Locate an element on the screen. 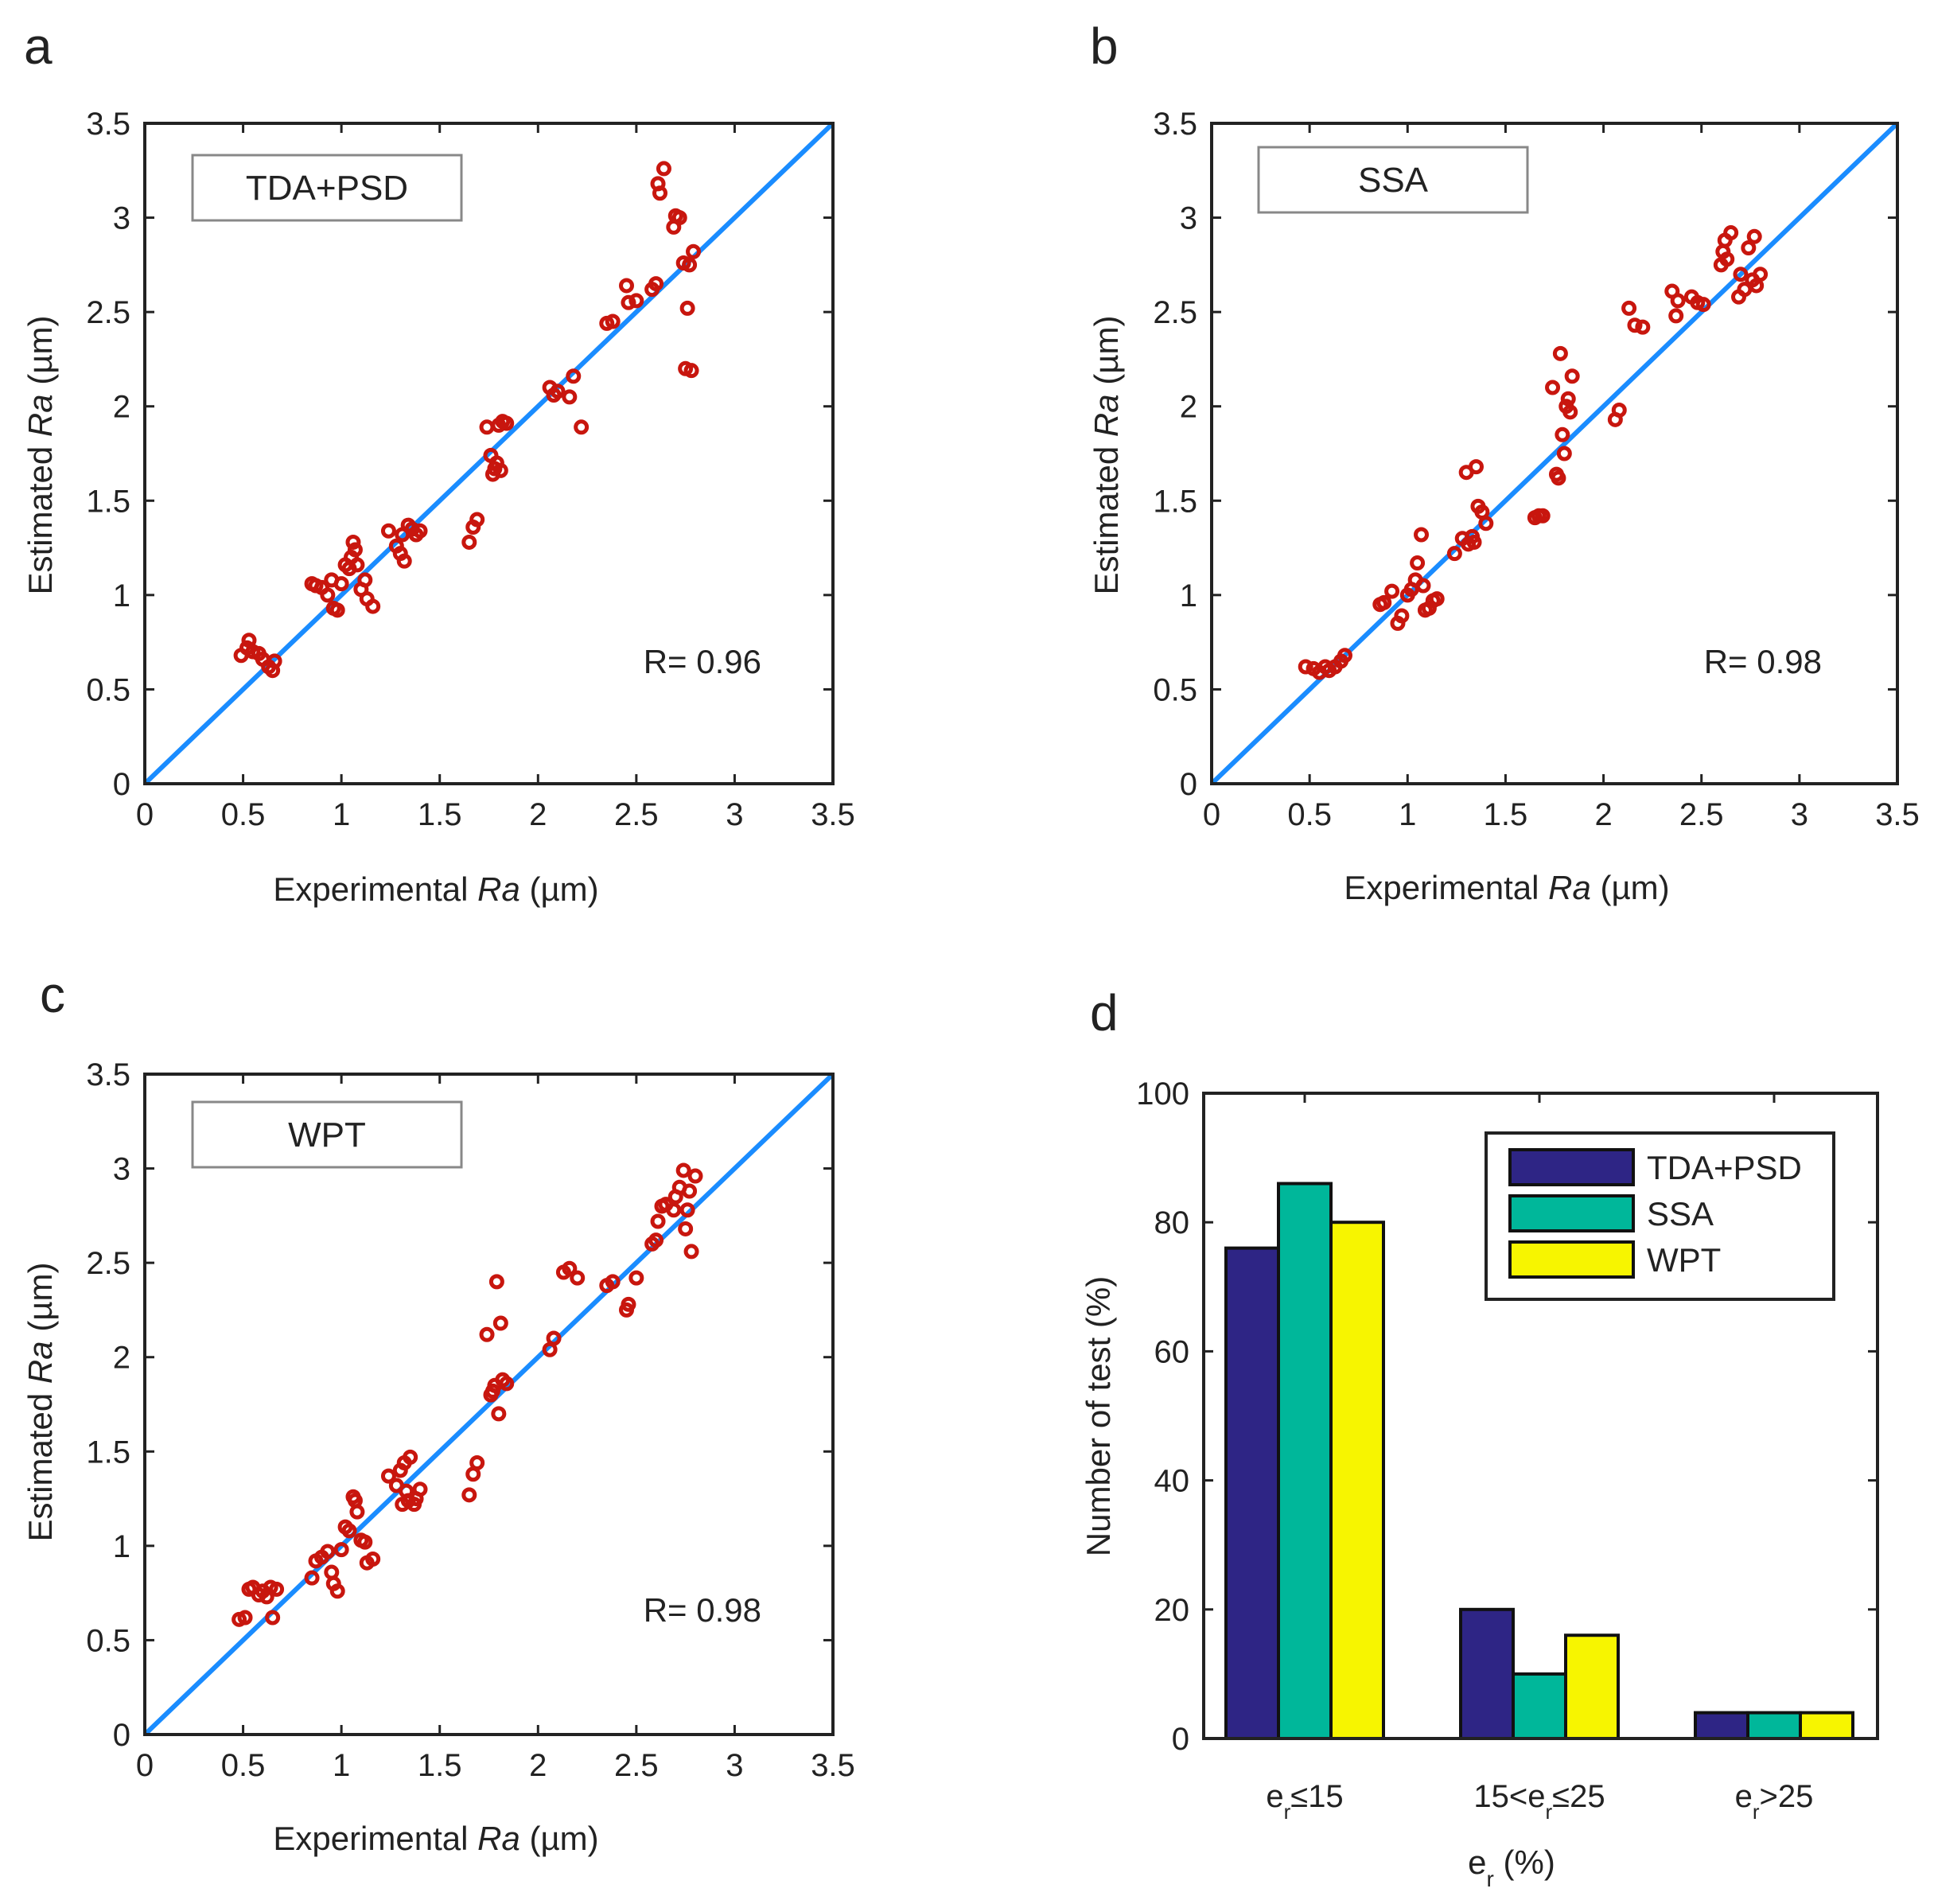 This screenshot has height=1904, width=1934. correlation-label: R= 0.96 is located at coordinates (702, 661).